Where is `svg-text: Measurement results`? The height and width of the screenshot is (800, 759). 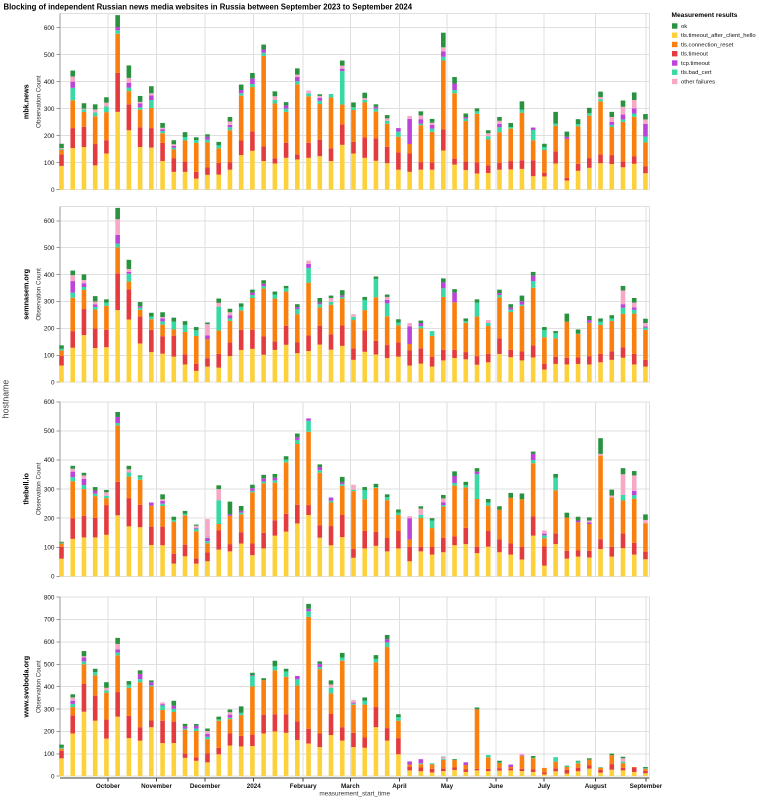 svg-text: Measurement results is located at coordinates (705, 15).